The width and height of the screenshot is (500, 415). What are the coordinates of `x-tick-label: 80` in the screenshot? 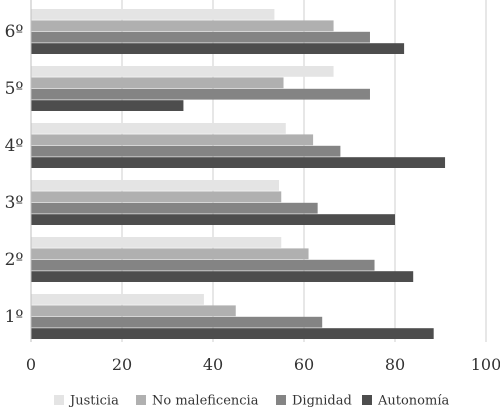 It's located at (395, 364).